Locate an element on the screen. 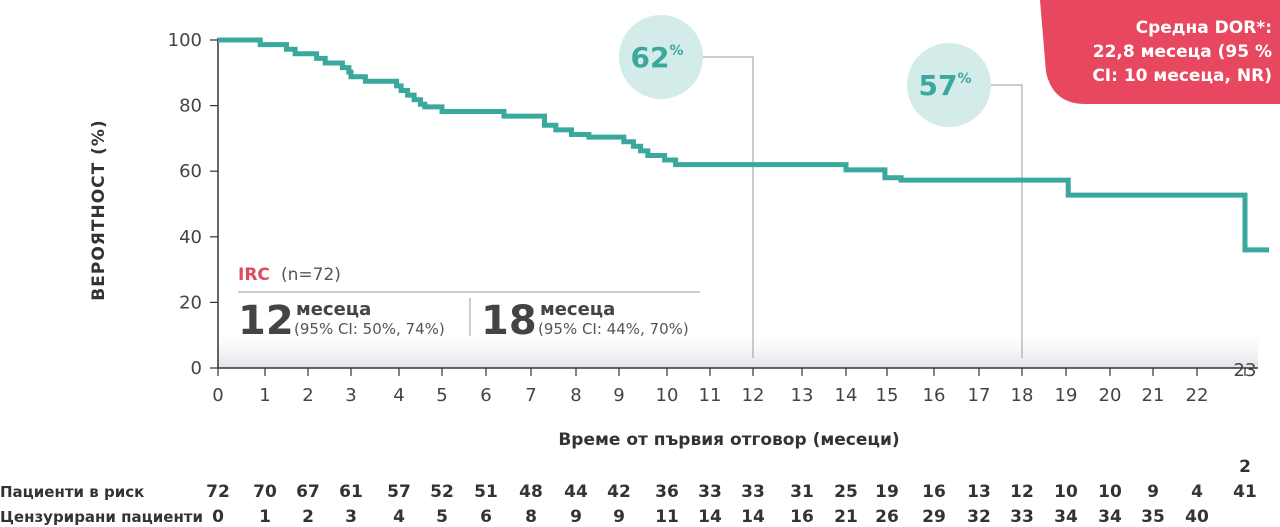 The height and width of the screenshot is (527, 1280). x-tick-label: 19 is located at coordinates (1066, 395).